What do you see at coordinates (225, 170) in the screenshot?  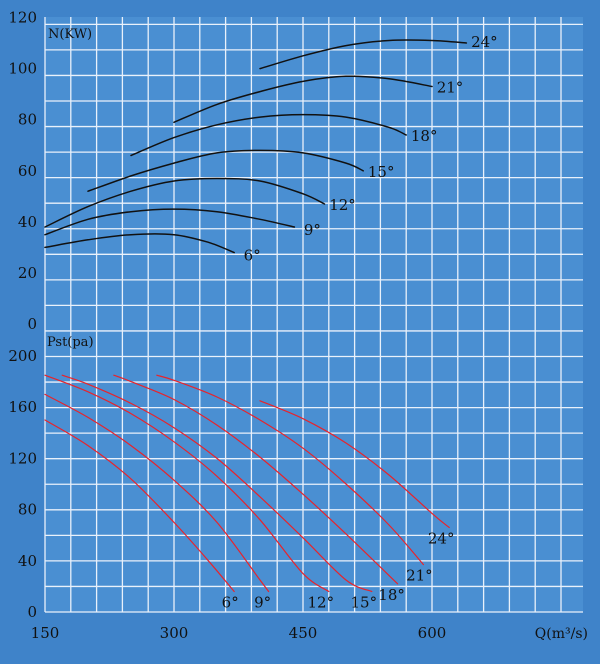 I see `series-line-15deg` at bounding box center [225, 170].